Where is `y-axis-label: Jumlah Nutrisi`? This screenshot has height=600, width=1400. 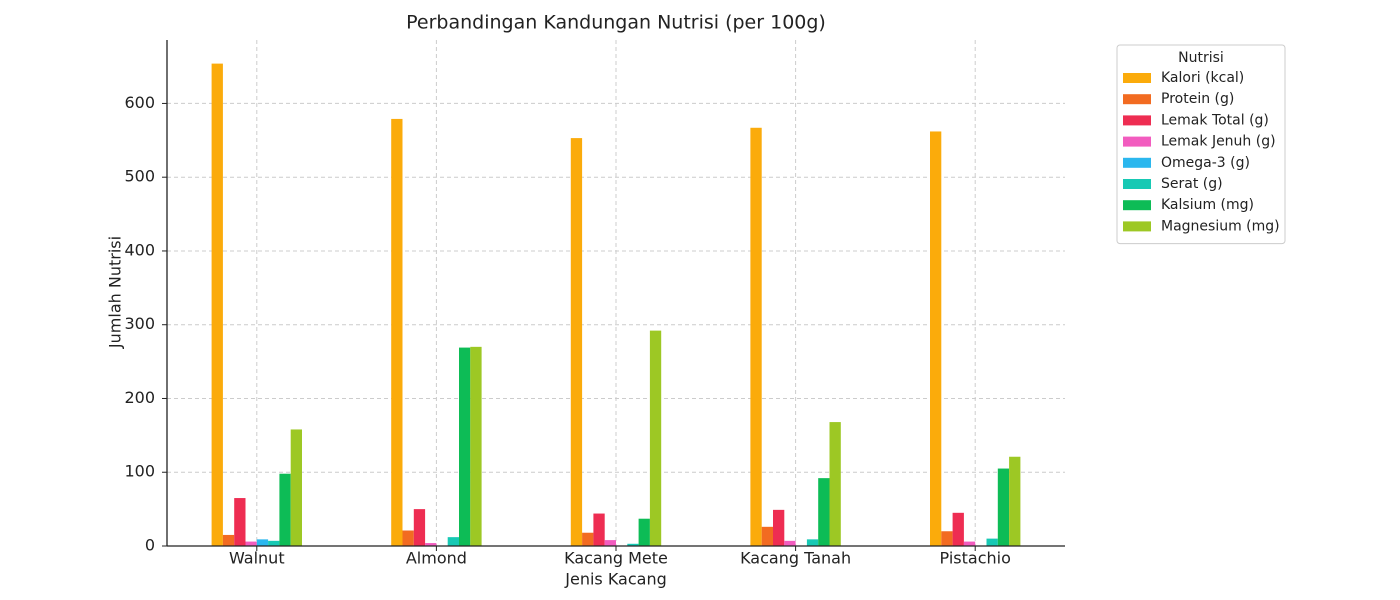 y-axis-label: Jumlah Nutrisi is located at coordinates (115, 292).